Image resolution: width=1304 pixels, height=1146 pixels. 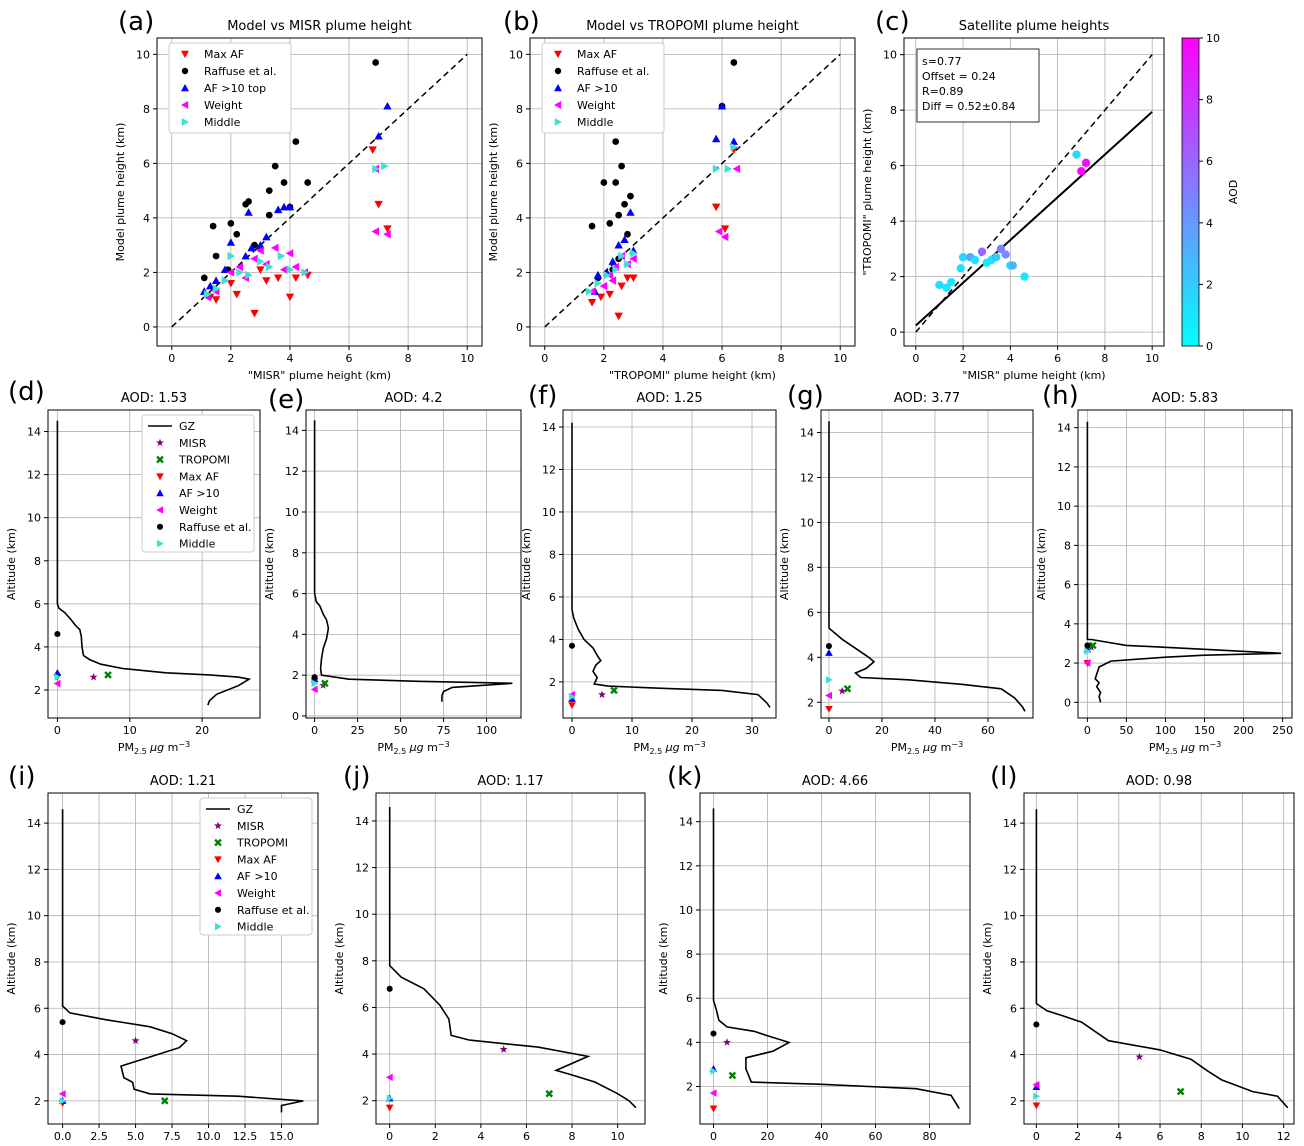 What do you see at coordinates (941, 61) in the screenshot?
I see `stats-line: s=0.77` at bounding box center [941, 61].